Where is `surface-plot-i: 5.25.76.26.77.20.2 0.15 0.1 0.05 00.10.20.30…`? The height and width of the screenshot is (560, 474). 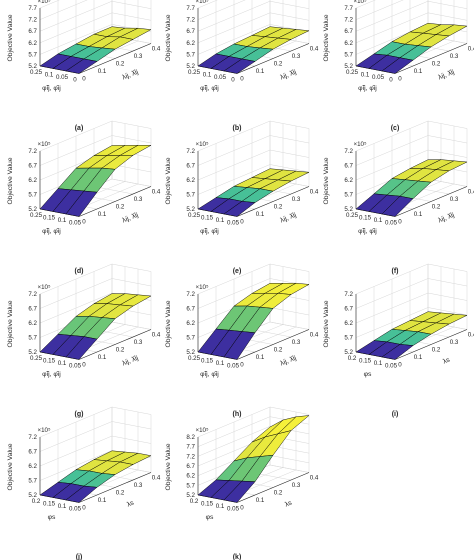
surface-plot-i: 5.25.76.26.77.20.2 0.15 0.1 0.05 00.10.20.30… is located at coordinates (398, 340).